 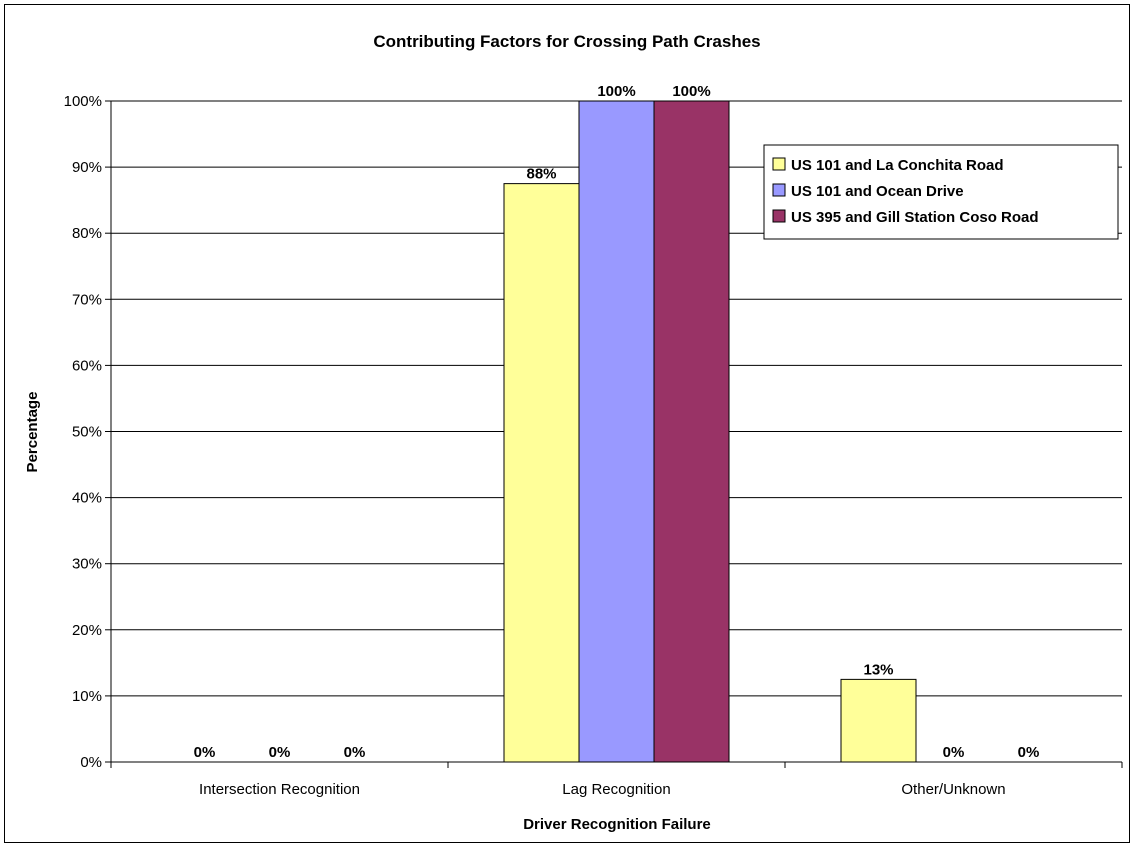 What do you see at coordinates (915, 217) in the screenshot?
I see `legend-label: US 395 and Gill Station Coso Road` at bounding box center [915, 217].